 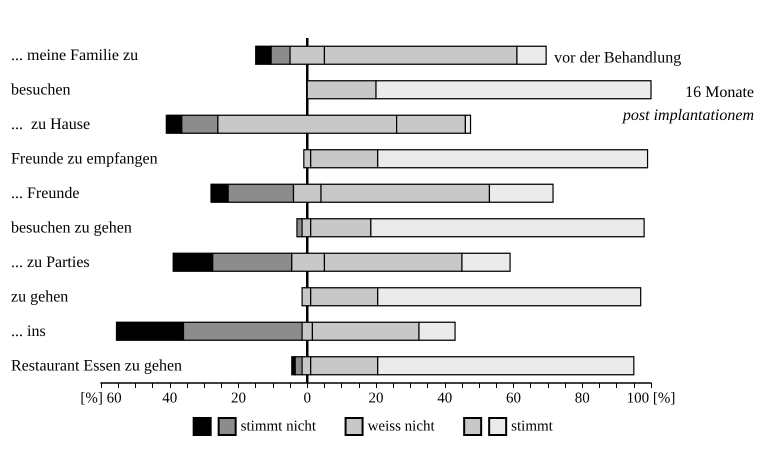 What do you see at coordinates (45, 193) in the screenshot?
I see `y-tick-label: ... Freunde` at bounding box center [45, 193].